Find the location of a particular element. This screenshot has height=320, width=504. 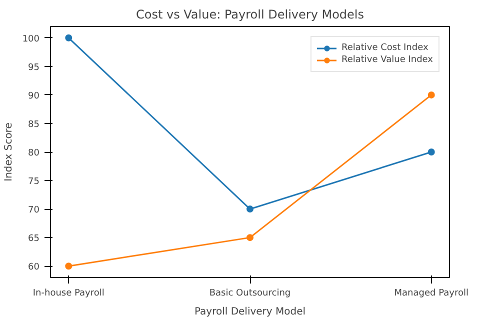

y-axis-title: Index Score is located at coordinates (8, 152).